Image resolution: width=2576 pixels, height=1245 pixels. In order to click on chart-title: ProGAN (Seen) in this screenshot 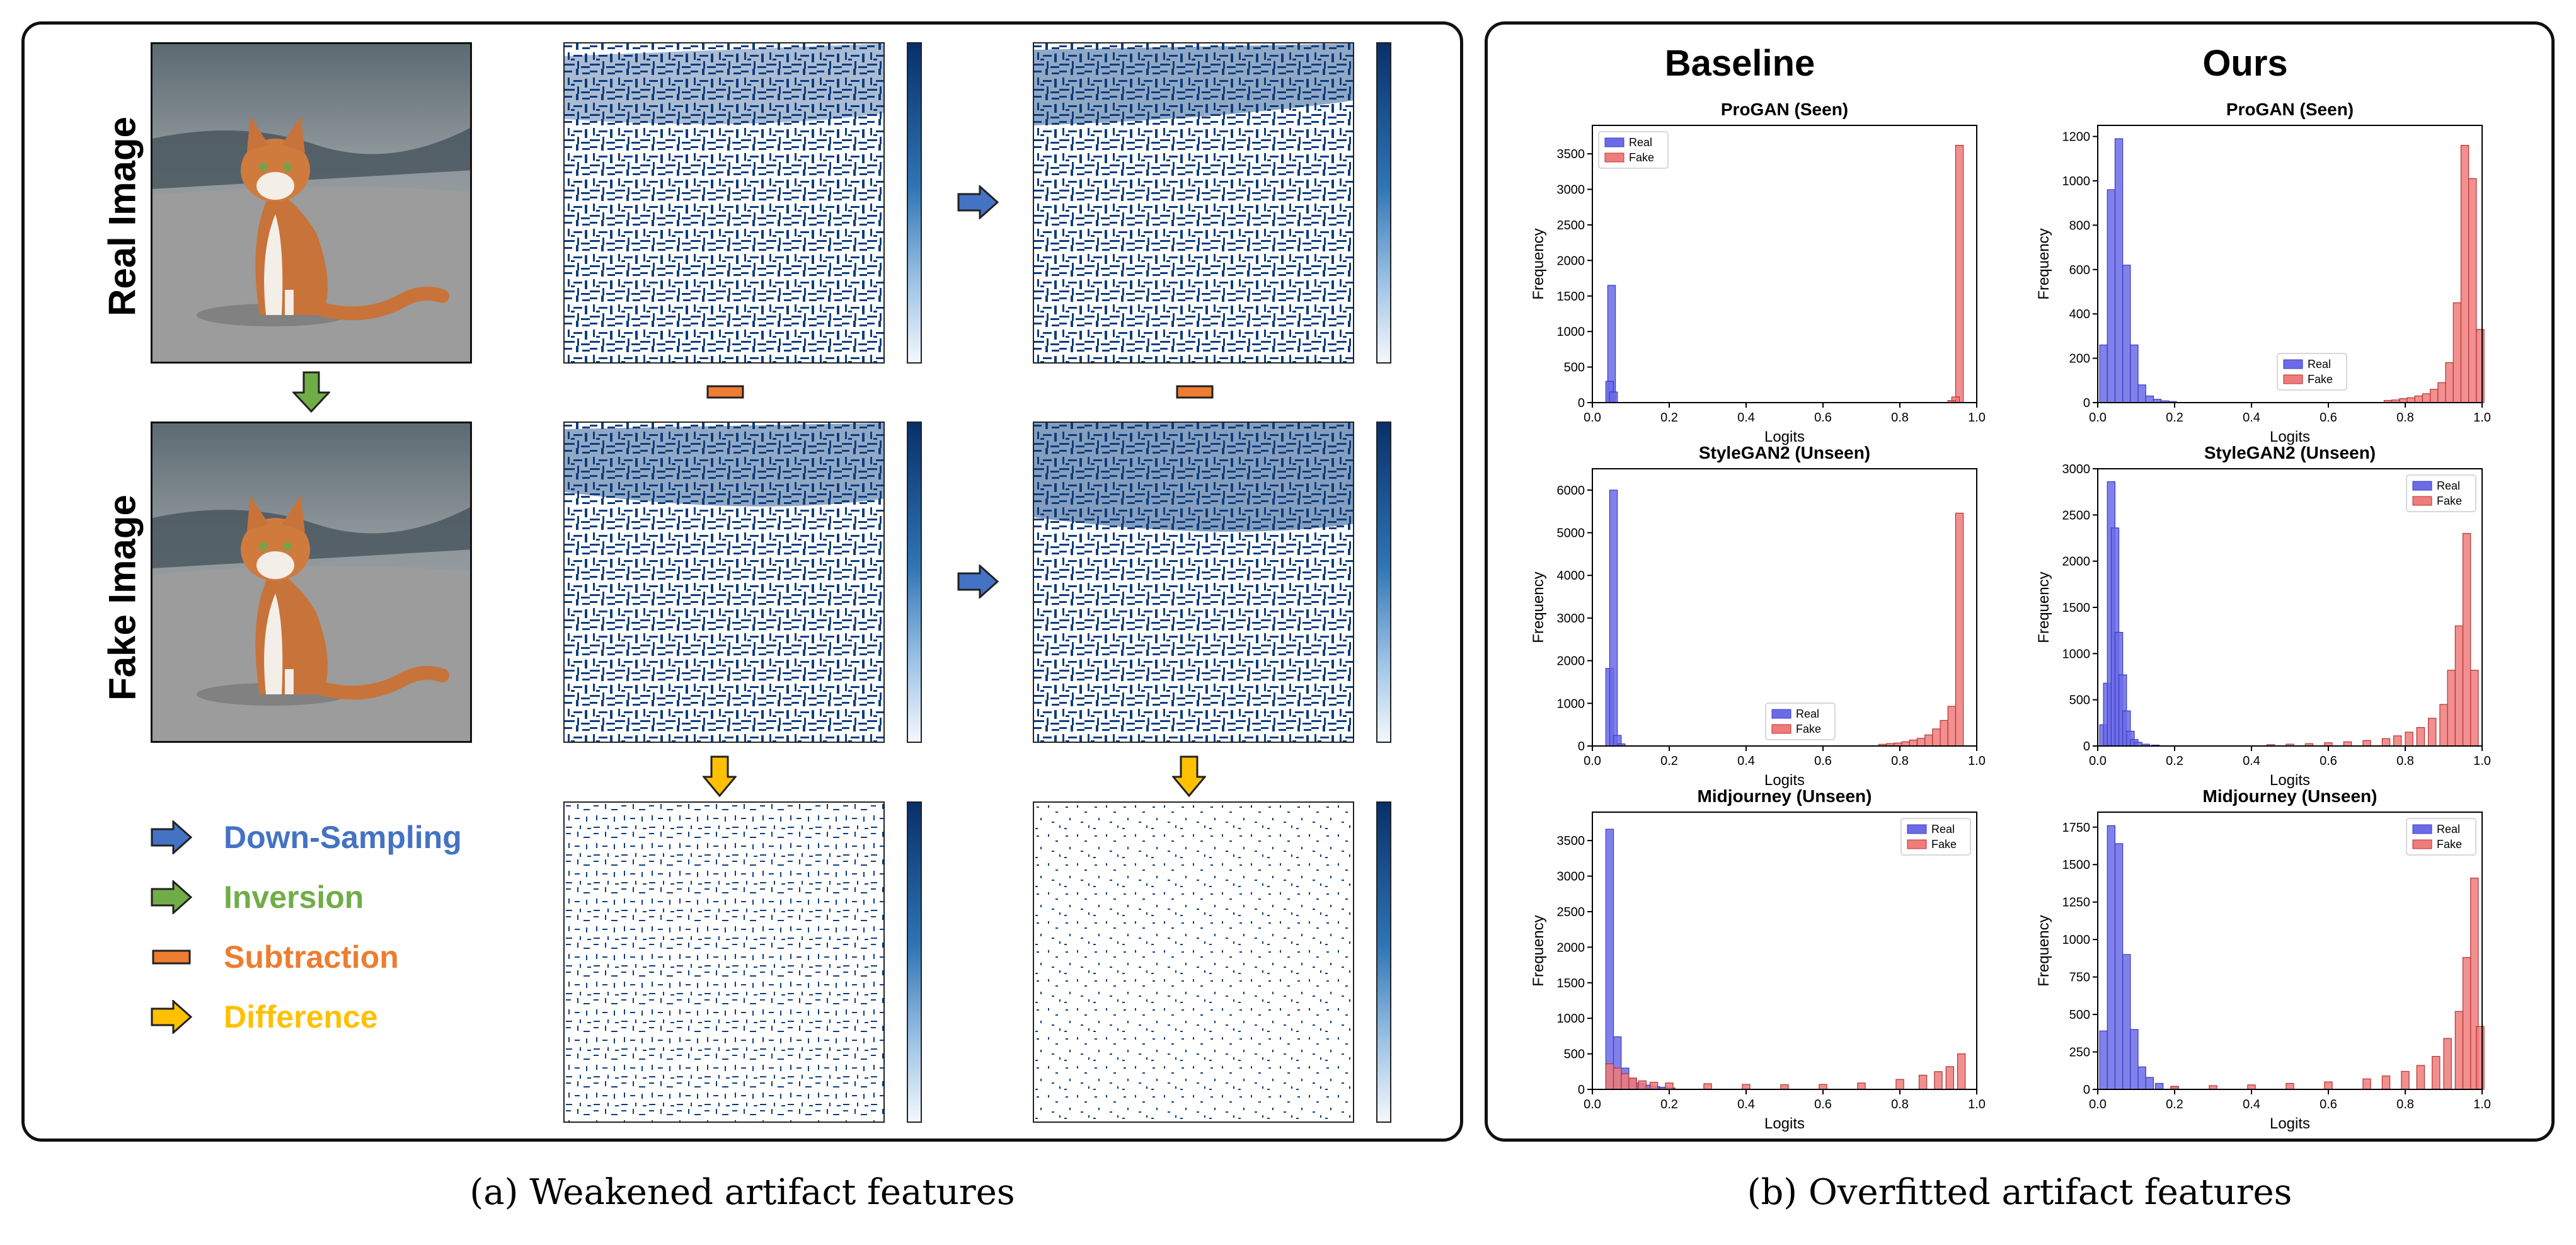, I will do `click(1784, 109)`.